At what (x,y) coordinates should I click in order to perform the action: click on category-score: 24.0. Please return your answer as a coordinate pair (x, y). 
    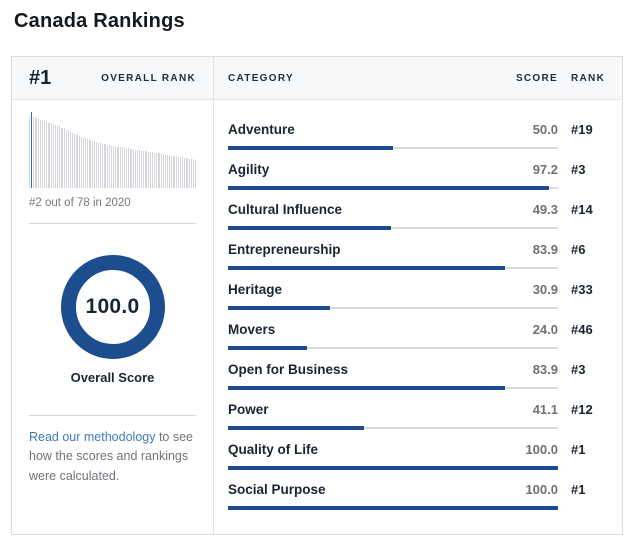
    Looking at the image, I should click on (545, 329).